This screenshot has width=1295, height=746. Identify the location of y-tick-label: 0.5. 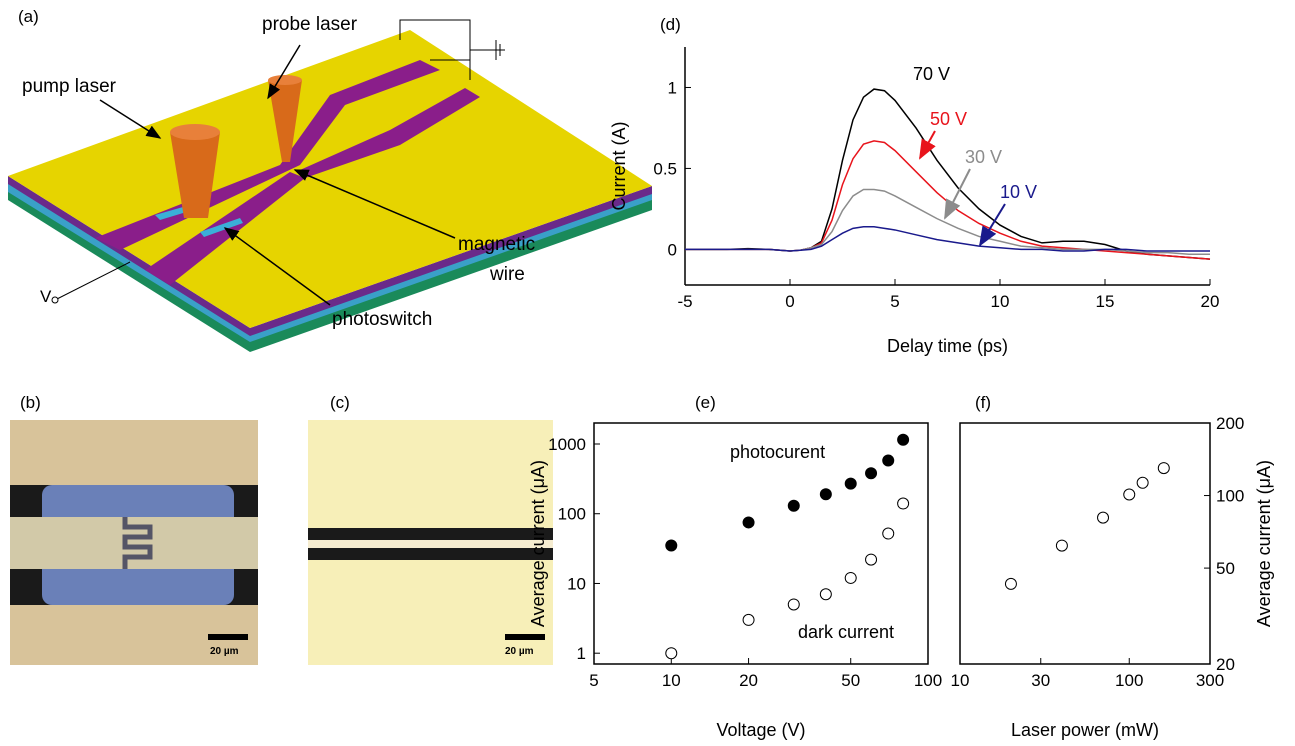
(665, 168).